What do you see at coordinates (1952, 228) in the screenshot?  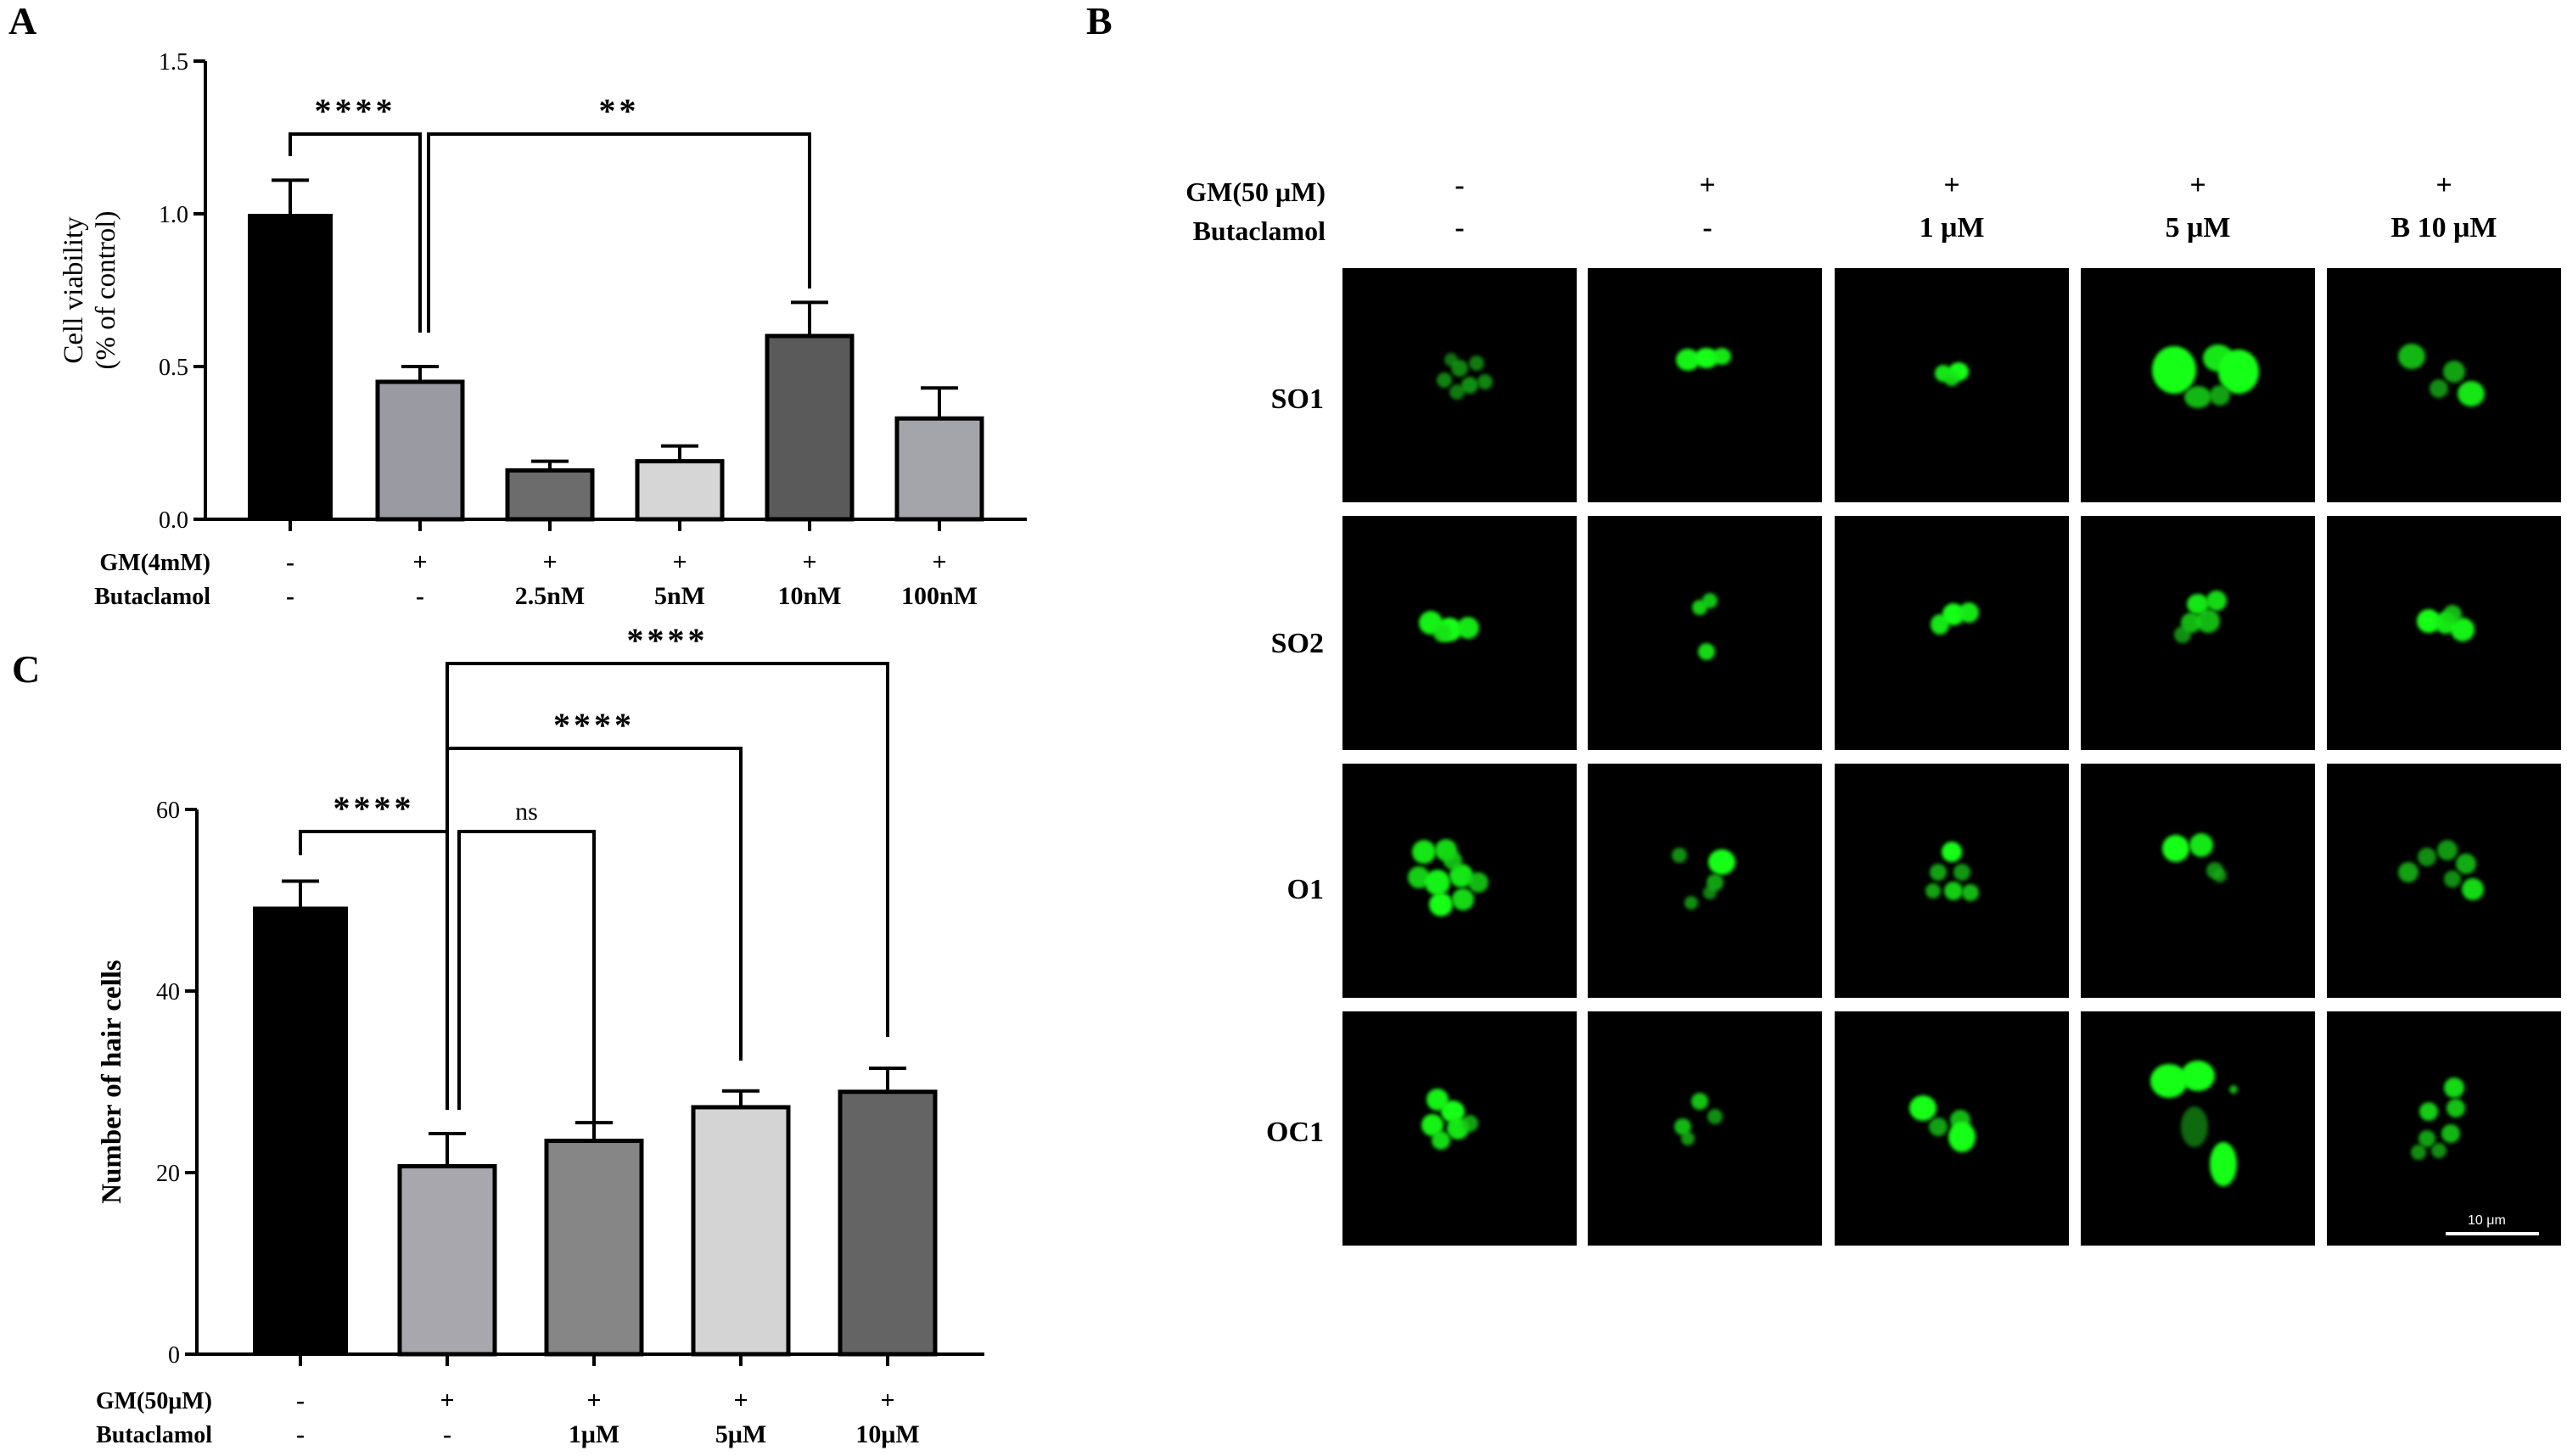 I see `butaclamol-condition-value: 1 μM` at bounding box center [1952, 228].